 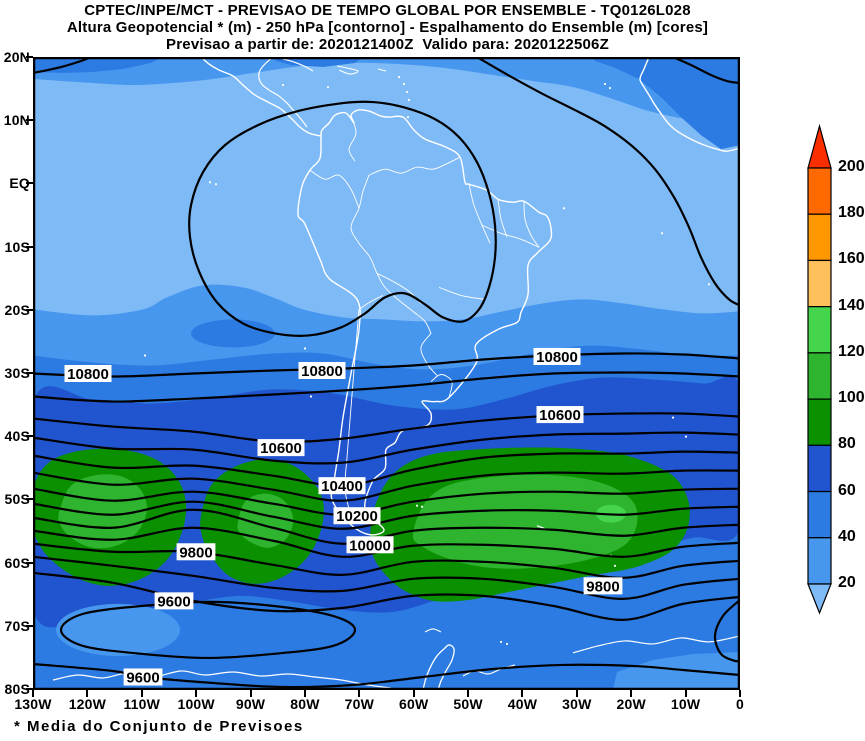 I want to click on svg-text: 10400, so click(x=342, y=486).